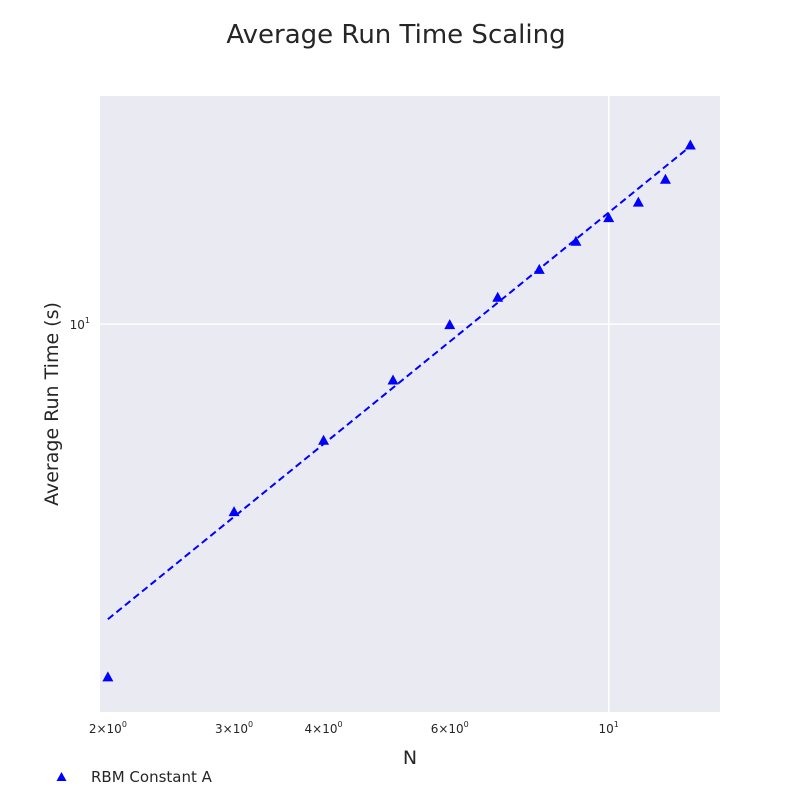 The image size is (800, 800). I want to click on y-tick-labels: 101, so click(80, 324).